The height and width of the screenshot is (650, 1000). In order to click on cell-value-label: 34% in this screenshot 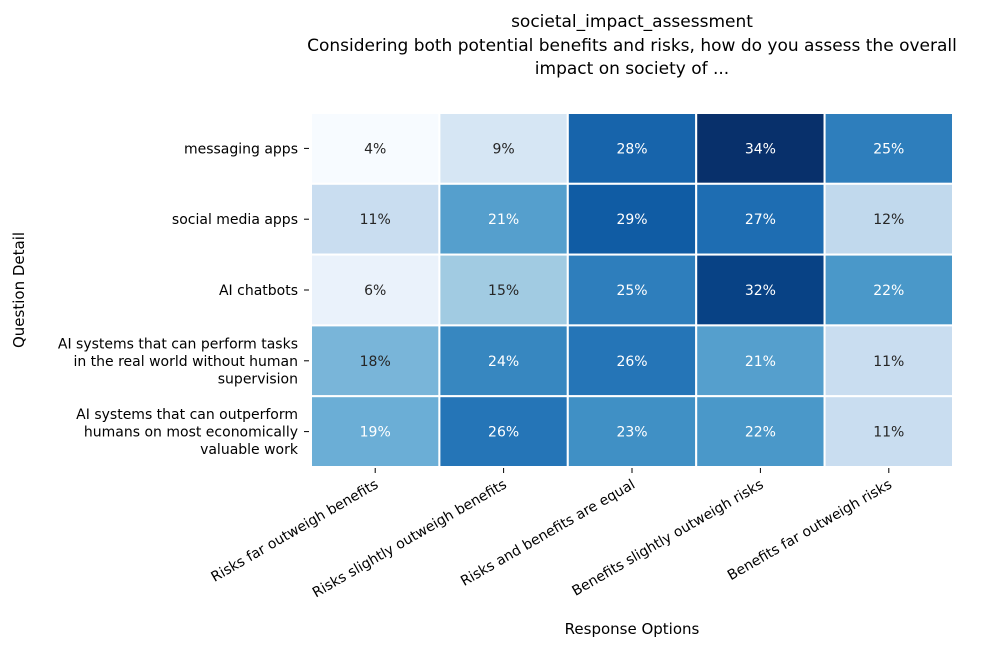, I will do `click(760, 149)`.